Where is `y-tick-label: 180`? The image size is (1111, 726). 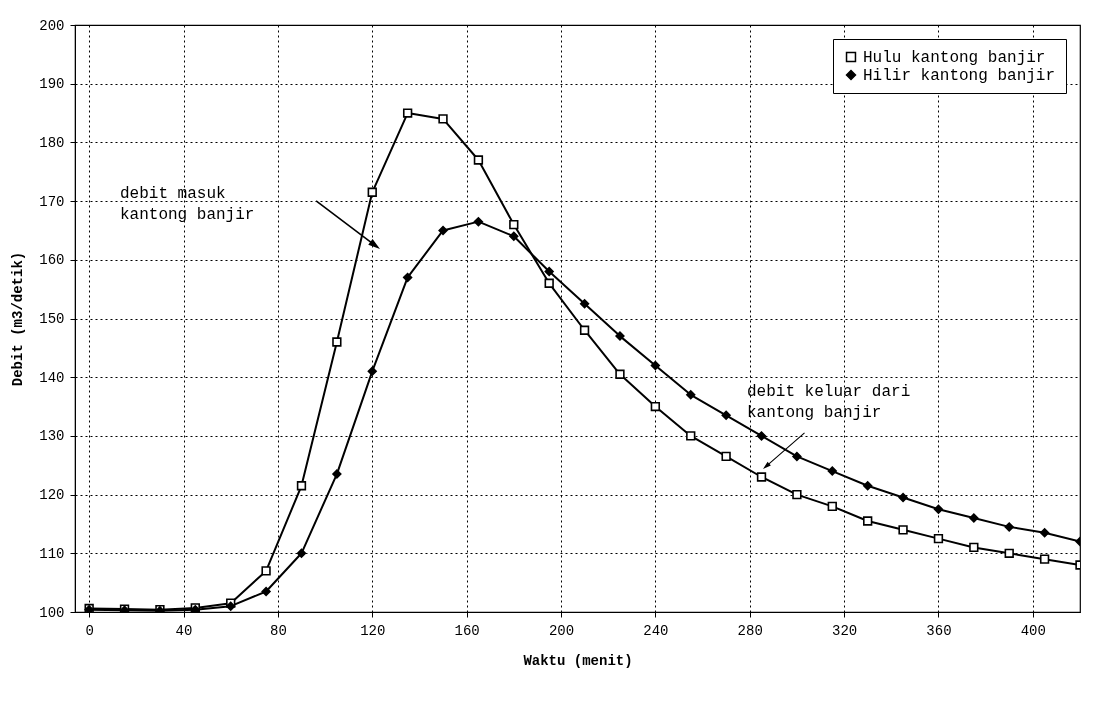
y-tick-label: 180 is located at coordinates (52, 142).